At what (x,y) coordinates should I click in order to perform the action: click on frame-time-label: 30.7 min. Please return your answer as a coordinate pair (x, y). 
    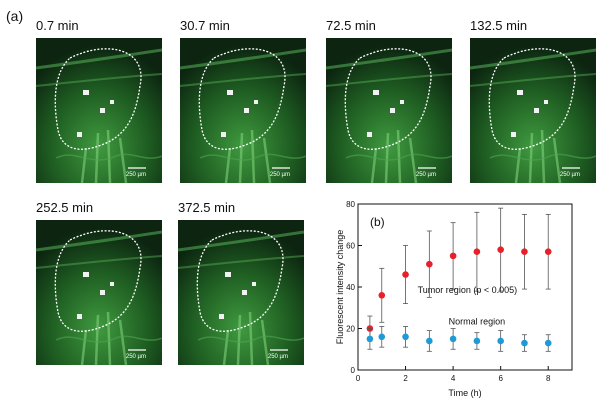
    Looking at the image, I should click on (205, 25).